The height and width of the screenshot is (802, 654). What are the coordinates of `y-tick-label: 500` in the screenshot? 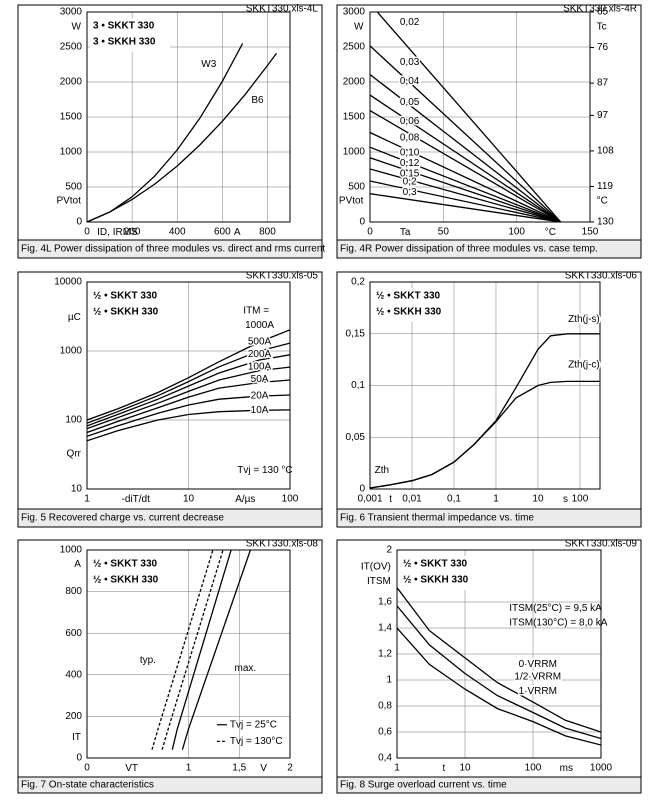 It's located at (73, 187).